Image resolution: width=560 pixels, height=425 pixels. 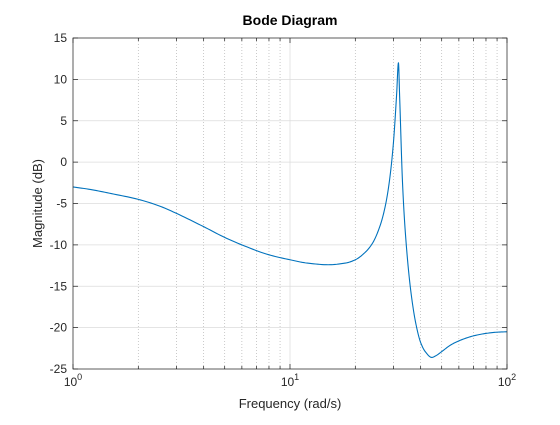 I want to click on y-tick-label: 10, so click(x=61, y=79).